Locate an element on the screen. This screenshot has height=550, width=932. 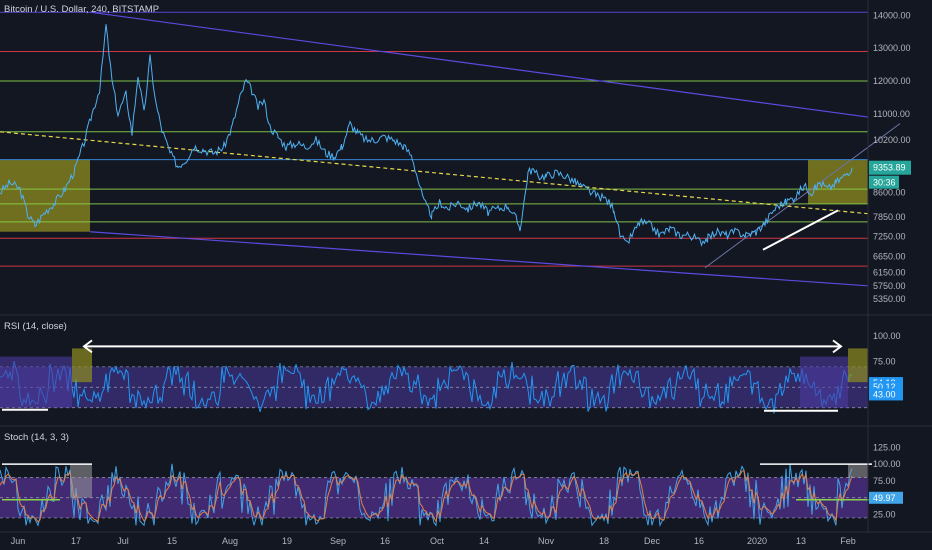
channel-lower-line is located at coordinates (479, 259).